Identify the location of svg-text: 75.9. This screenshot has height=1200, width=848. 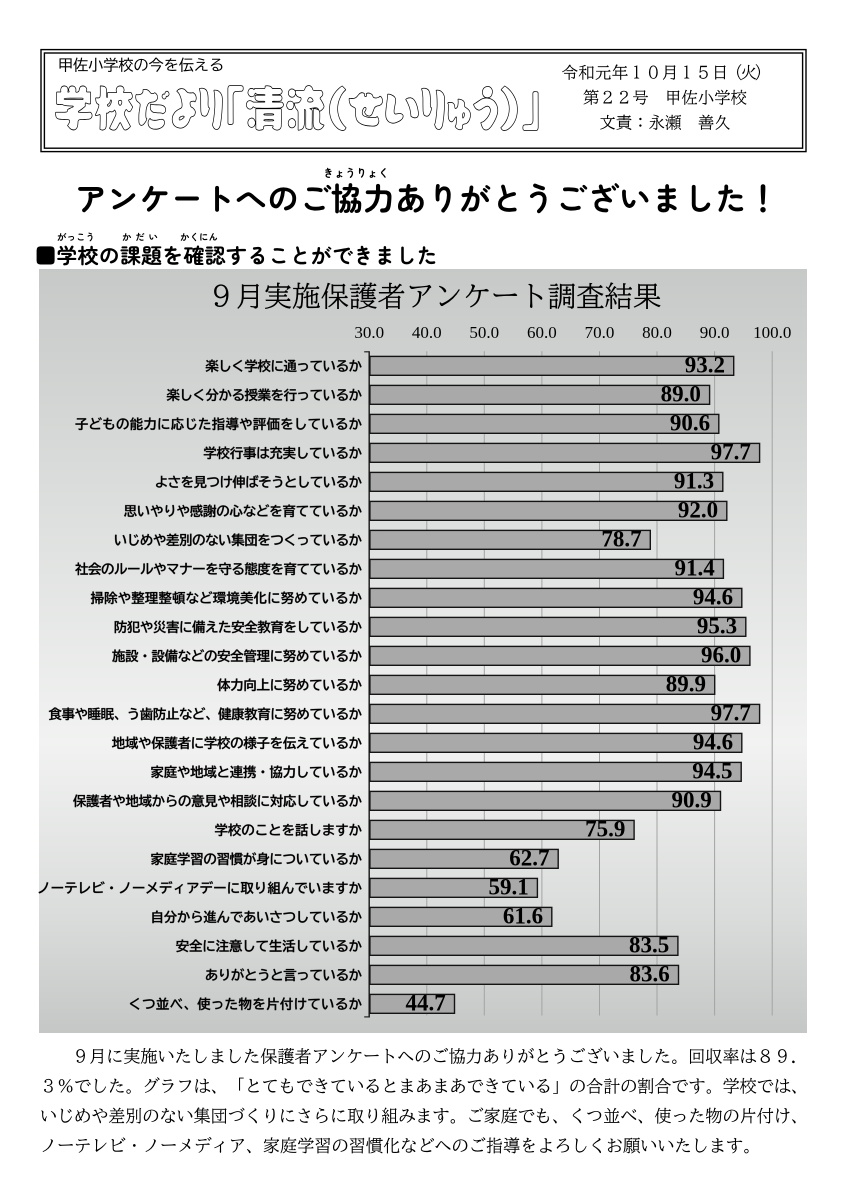
(605, 829).